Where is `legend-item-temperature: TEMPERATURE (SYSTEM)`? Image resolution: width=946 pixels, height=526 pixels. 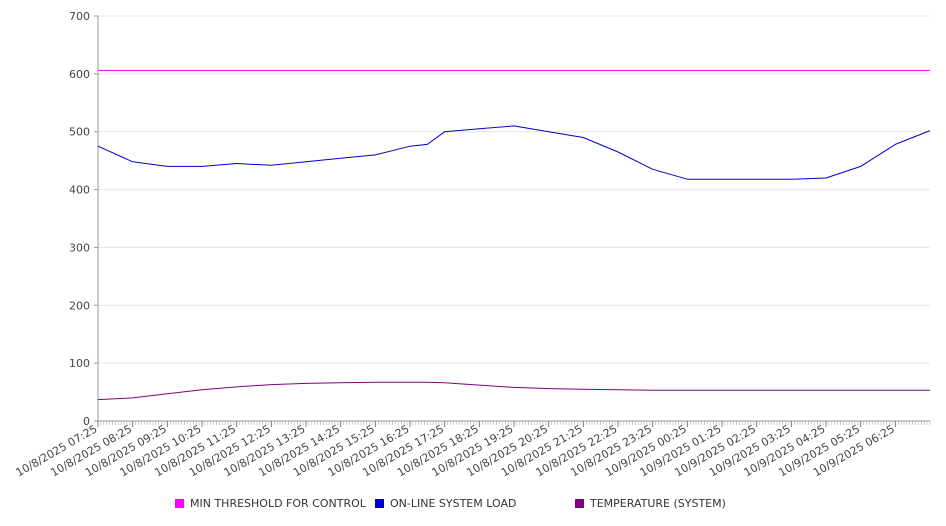 legend-item-temperature: TEMPERATURE (SYSTEM) is located at coordinates (650, 503).